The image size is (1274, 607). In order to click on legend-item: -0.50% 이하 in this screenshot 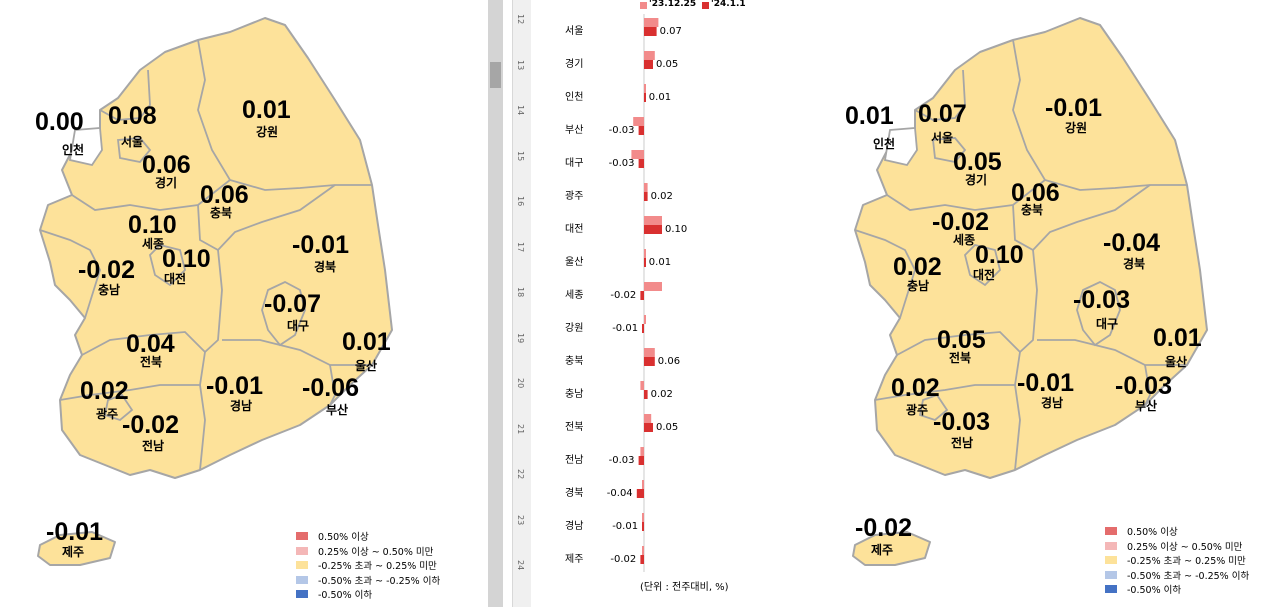, I will do `click(368, 594)`.